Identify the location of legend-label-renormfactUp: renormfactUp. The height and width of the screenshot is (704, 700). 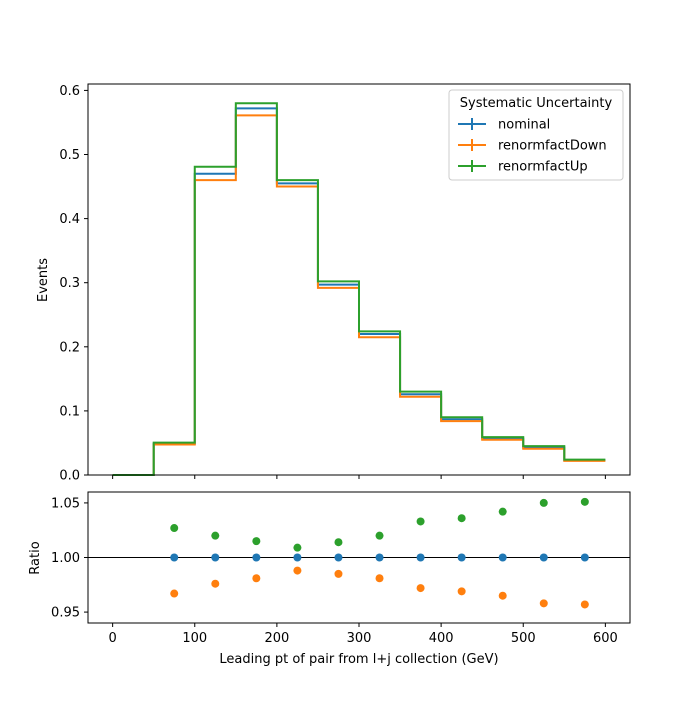
(543, 167).